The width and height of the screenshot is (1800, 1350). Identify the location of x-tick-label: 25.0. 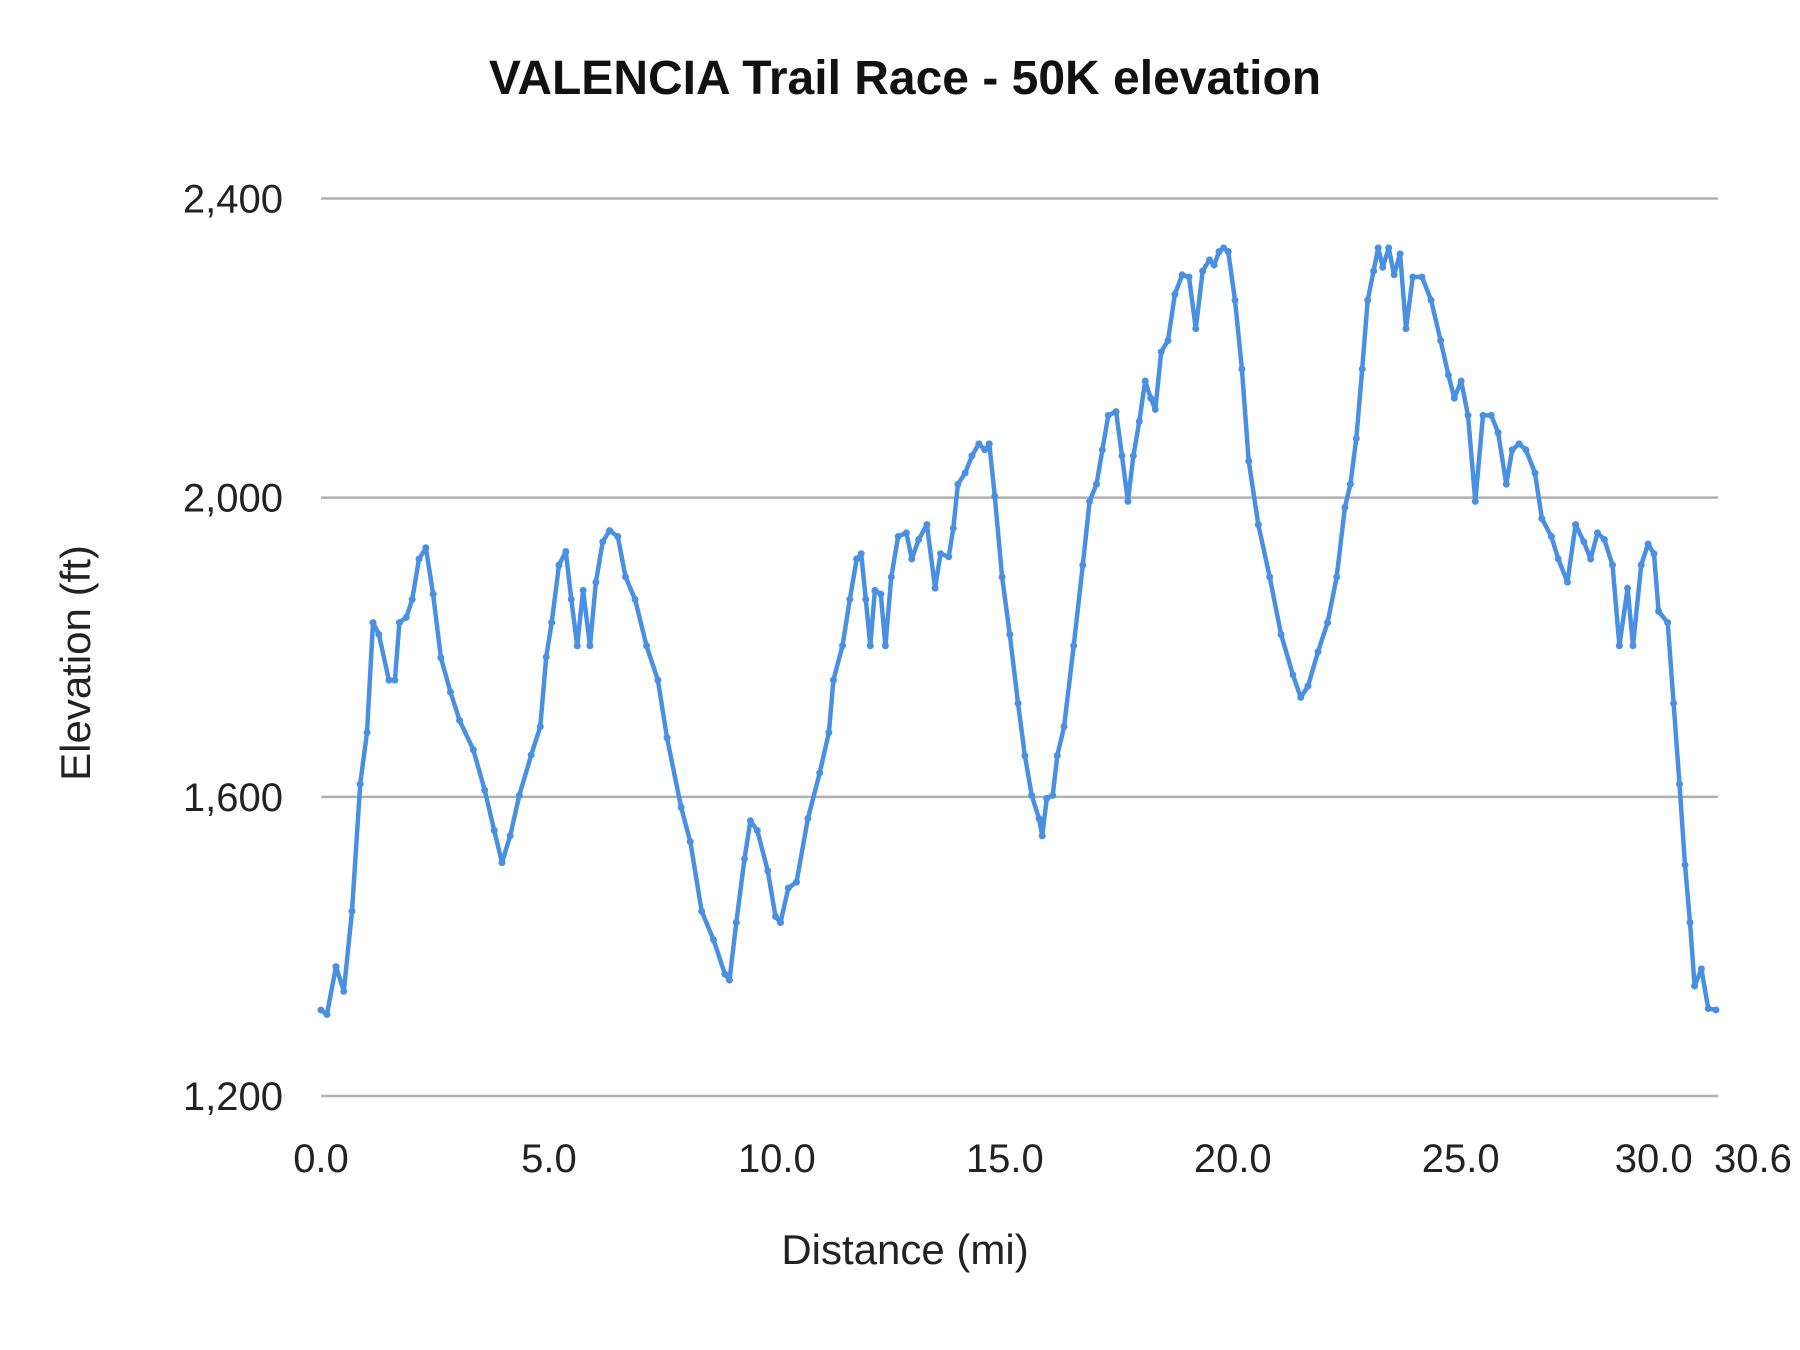
(1461, 1159).